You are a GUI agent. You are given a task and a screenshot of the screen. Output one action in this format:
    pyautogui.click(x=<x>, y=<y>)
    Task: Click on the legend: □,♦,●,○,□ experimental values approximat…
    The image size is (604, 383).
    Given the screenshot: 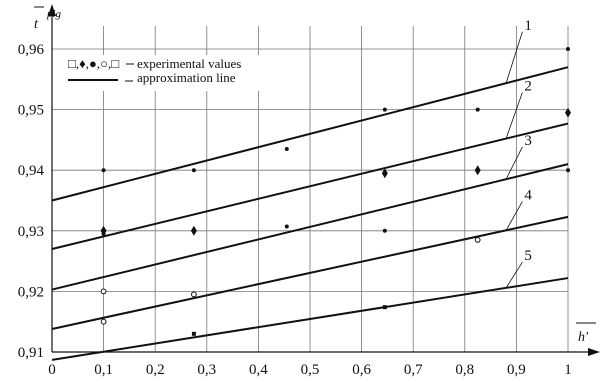 What is the action you would take?
    pyautogui.click(x=163, y=73)
    